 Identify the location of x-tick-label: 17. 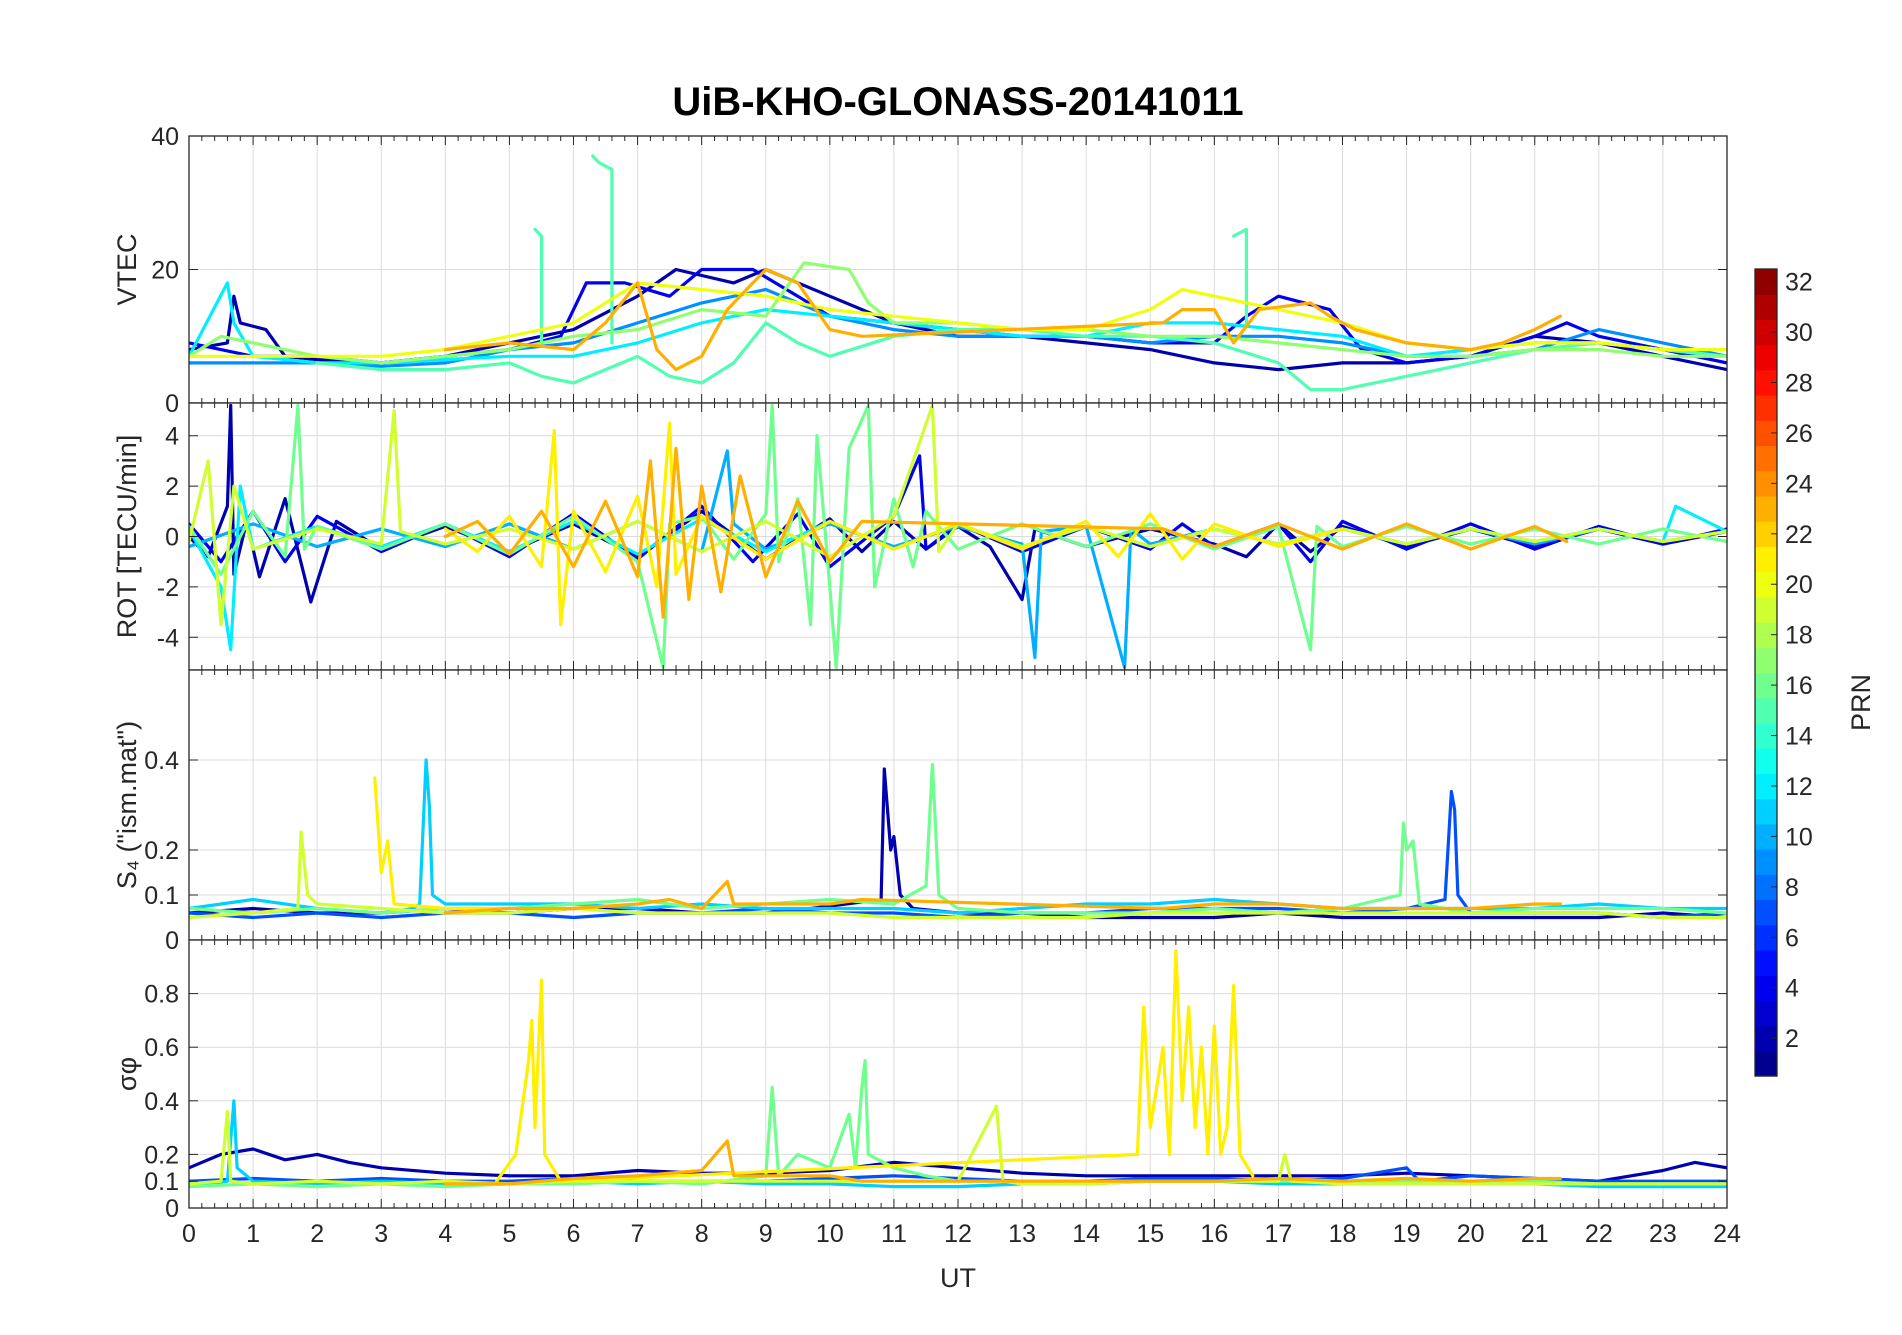
(1279, 1234).